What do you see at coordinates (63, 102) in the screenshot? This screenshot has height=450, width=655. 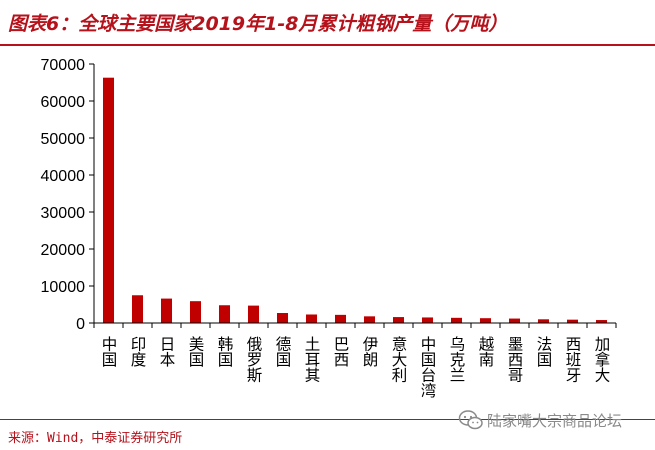 I see `y-tick-label: 60000` at bounding box center [63, 102].